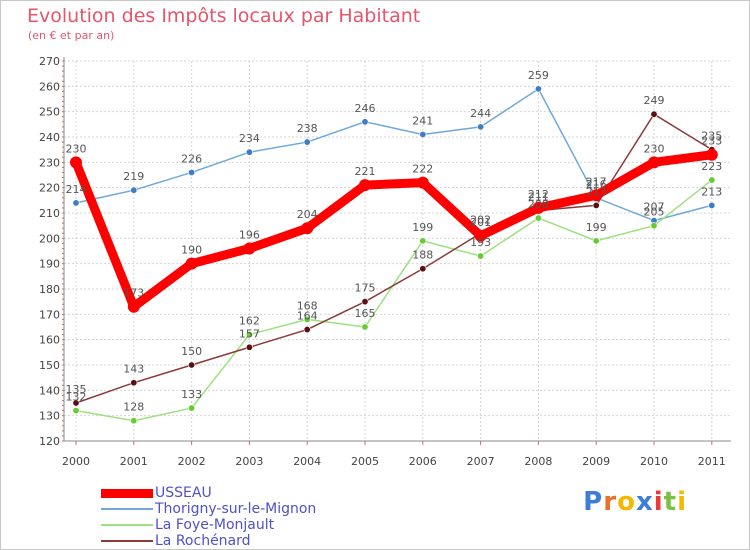 This screenshot has height=550, width=750. What do you see at coordinates (596, 461) in the screenshot?
I see `x-tick-label: 2009` at bounding box center [596, 461].